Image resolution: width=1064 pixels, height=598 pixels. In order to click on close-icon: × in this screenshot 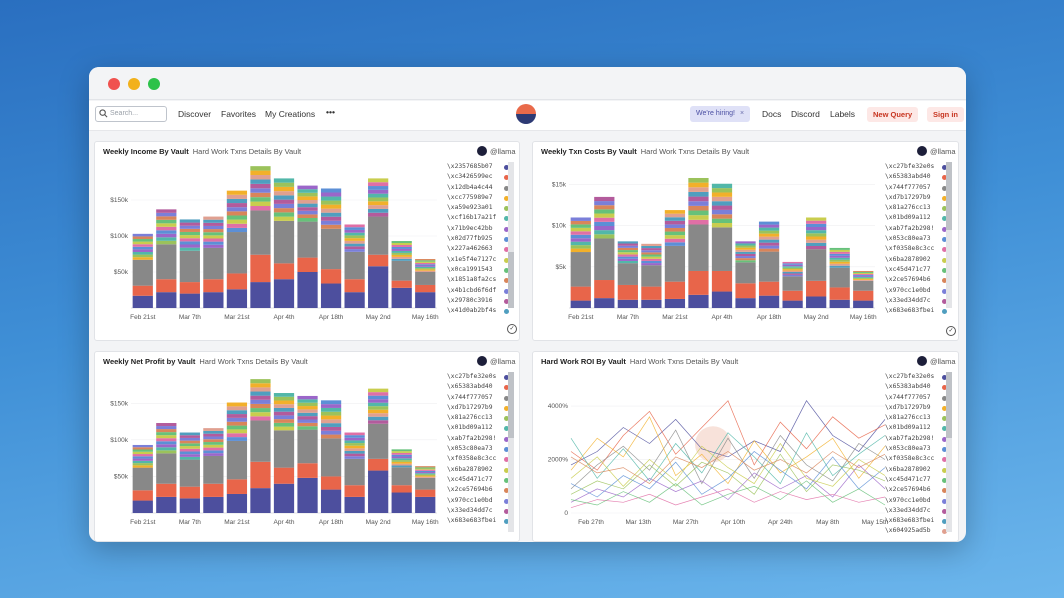, I will do `click(742, 113)`.